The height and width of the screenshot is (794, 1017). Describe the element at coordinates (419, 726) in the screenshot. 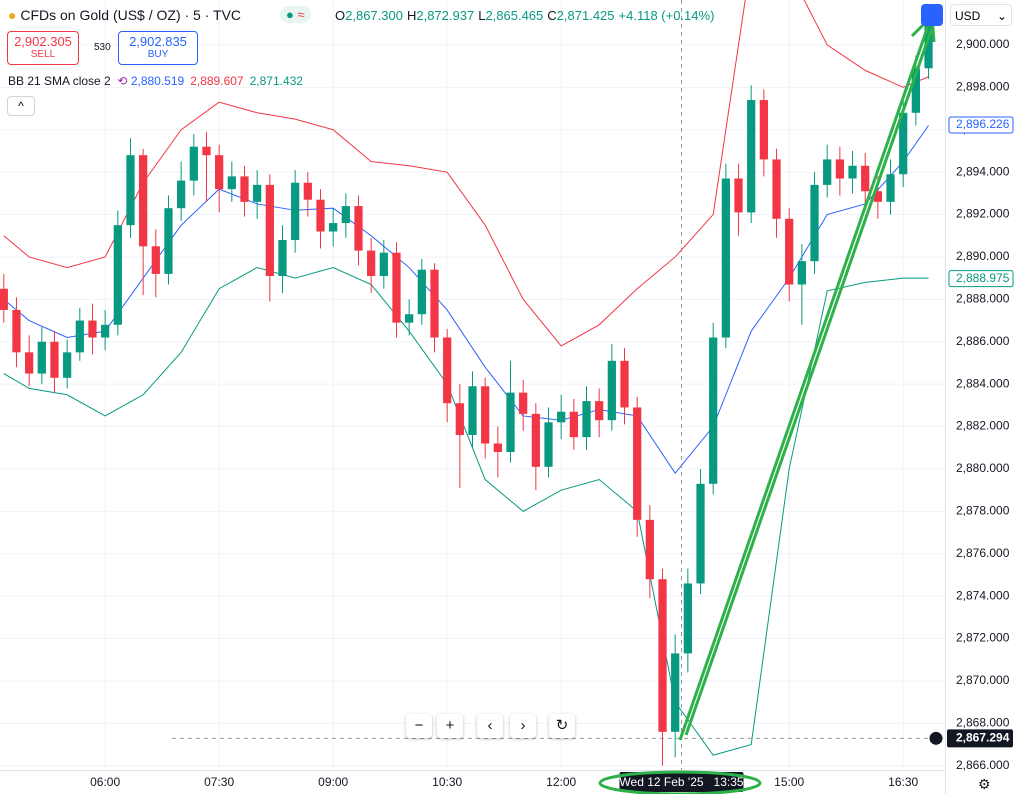

I see `zoom-out: −` at that location.